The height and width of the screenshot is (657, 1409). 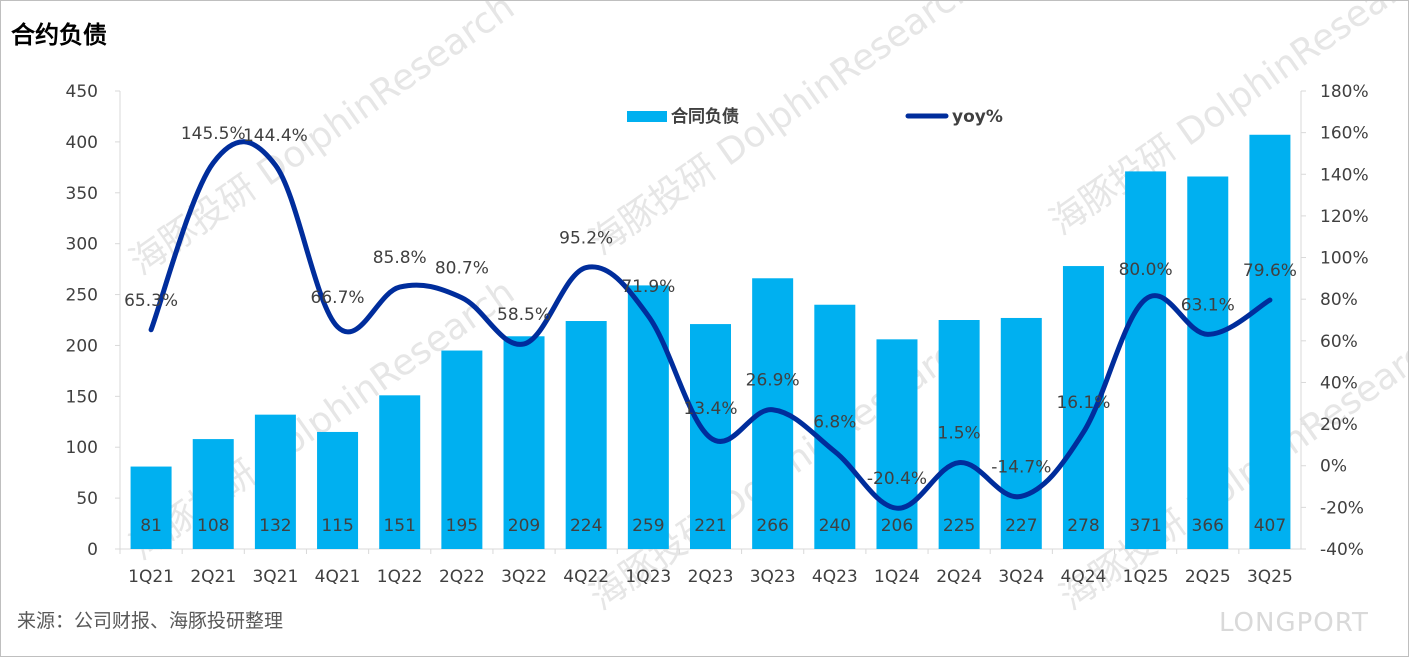 What do you see at coordinates (151, 301) in the screenshot?
I see `yoy-value-label: 65.3%` at bounding box center [151, 301].